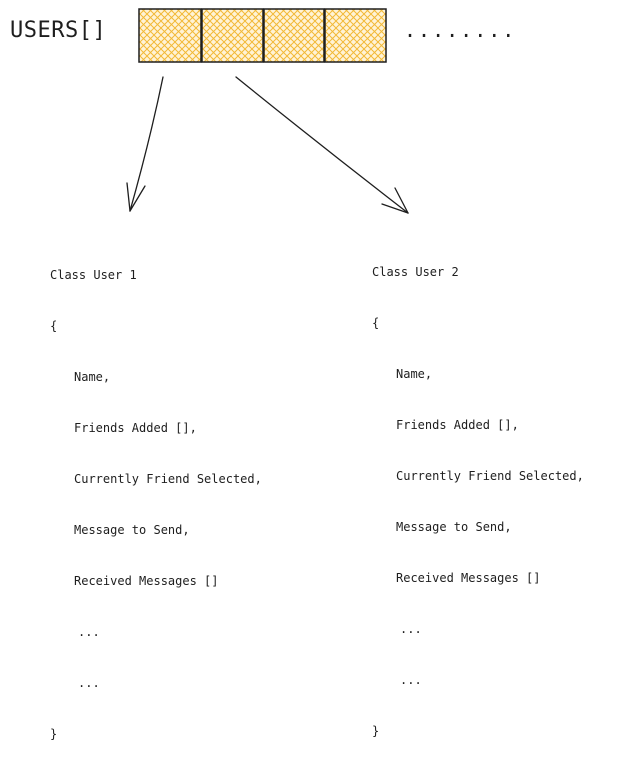  Describe the element at coordinates (93, 275) in the screenshot. I see `class-header: Class User 1` at that location.